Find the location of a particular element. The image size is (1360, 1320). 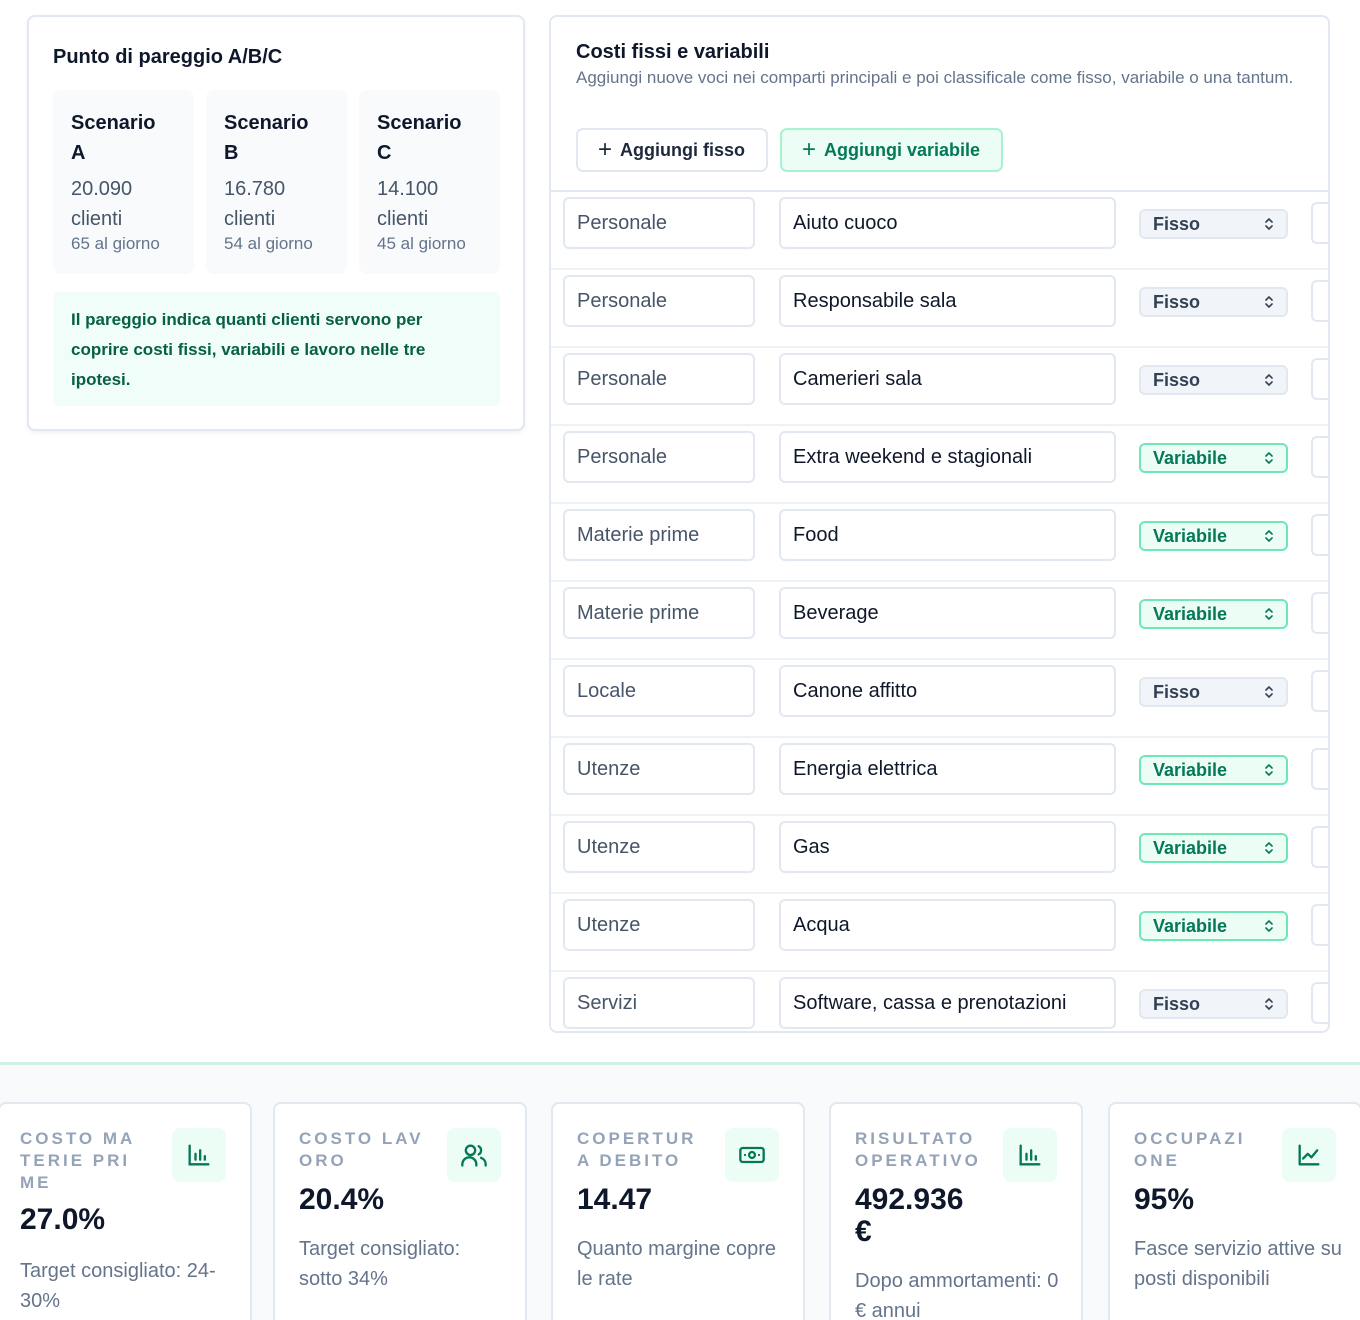

add-fixed-label: Aggiungi fisso is located at coordinates (683, 149).